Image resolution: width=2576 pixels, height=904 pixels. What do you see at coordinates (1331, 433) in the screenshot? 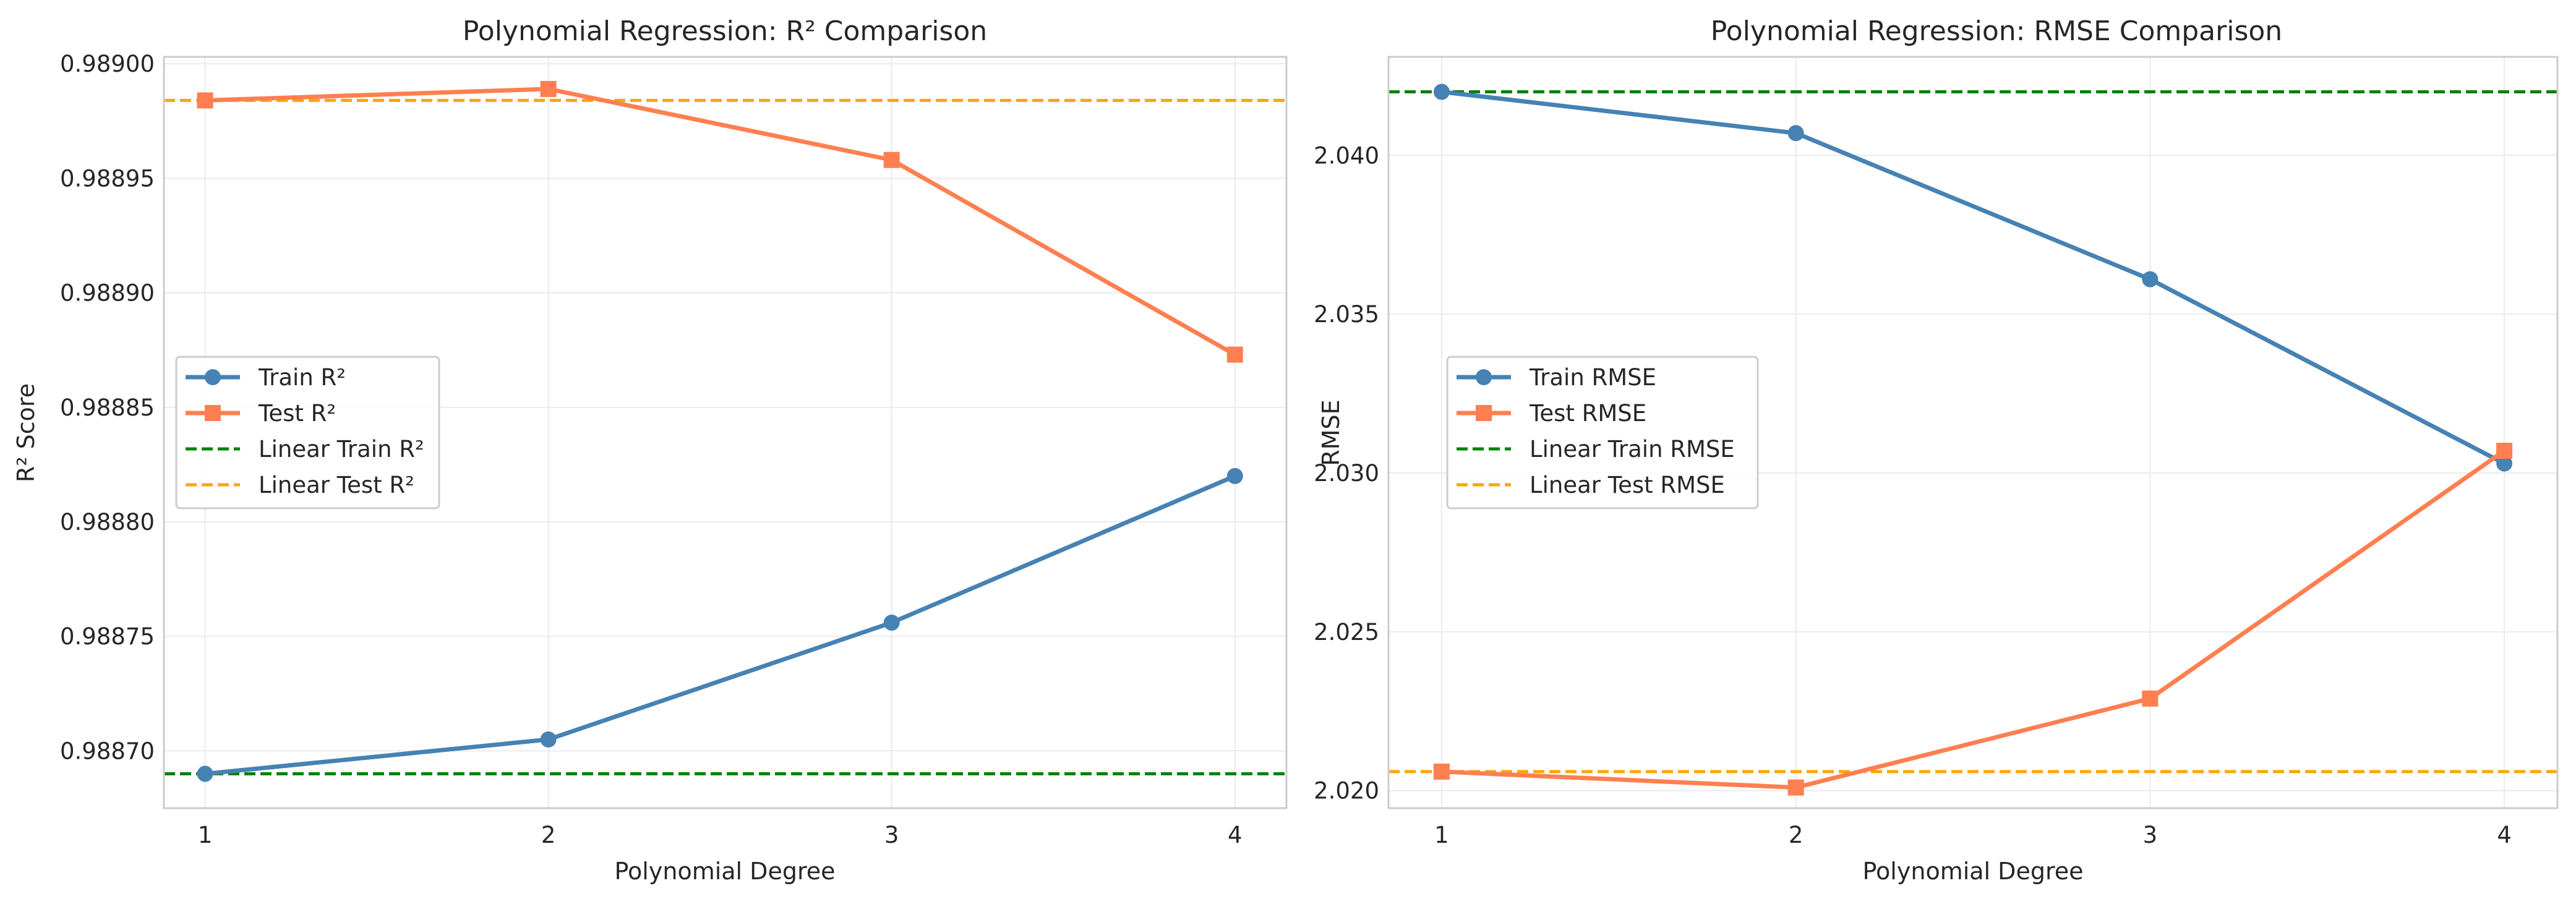
I see `rmse-y-axis-label: RMSE` at bounding box center [1331, 433].